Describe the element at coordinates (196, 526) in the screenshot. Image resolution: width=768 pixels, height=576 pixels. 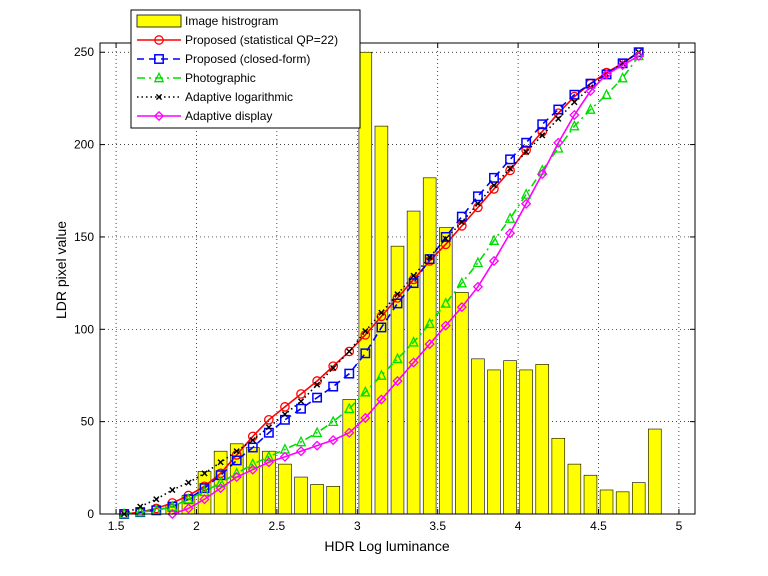
I see `x-tick-label: 2` at that location.